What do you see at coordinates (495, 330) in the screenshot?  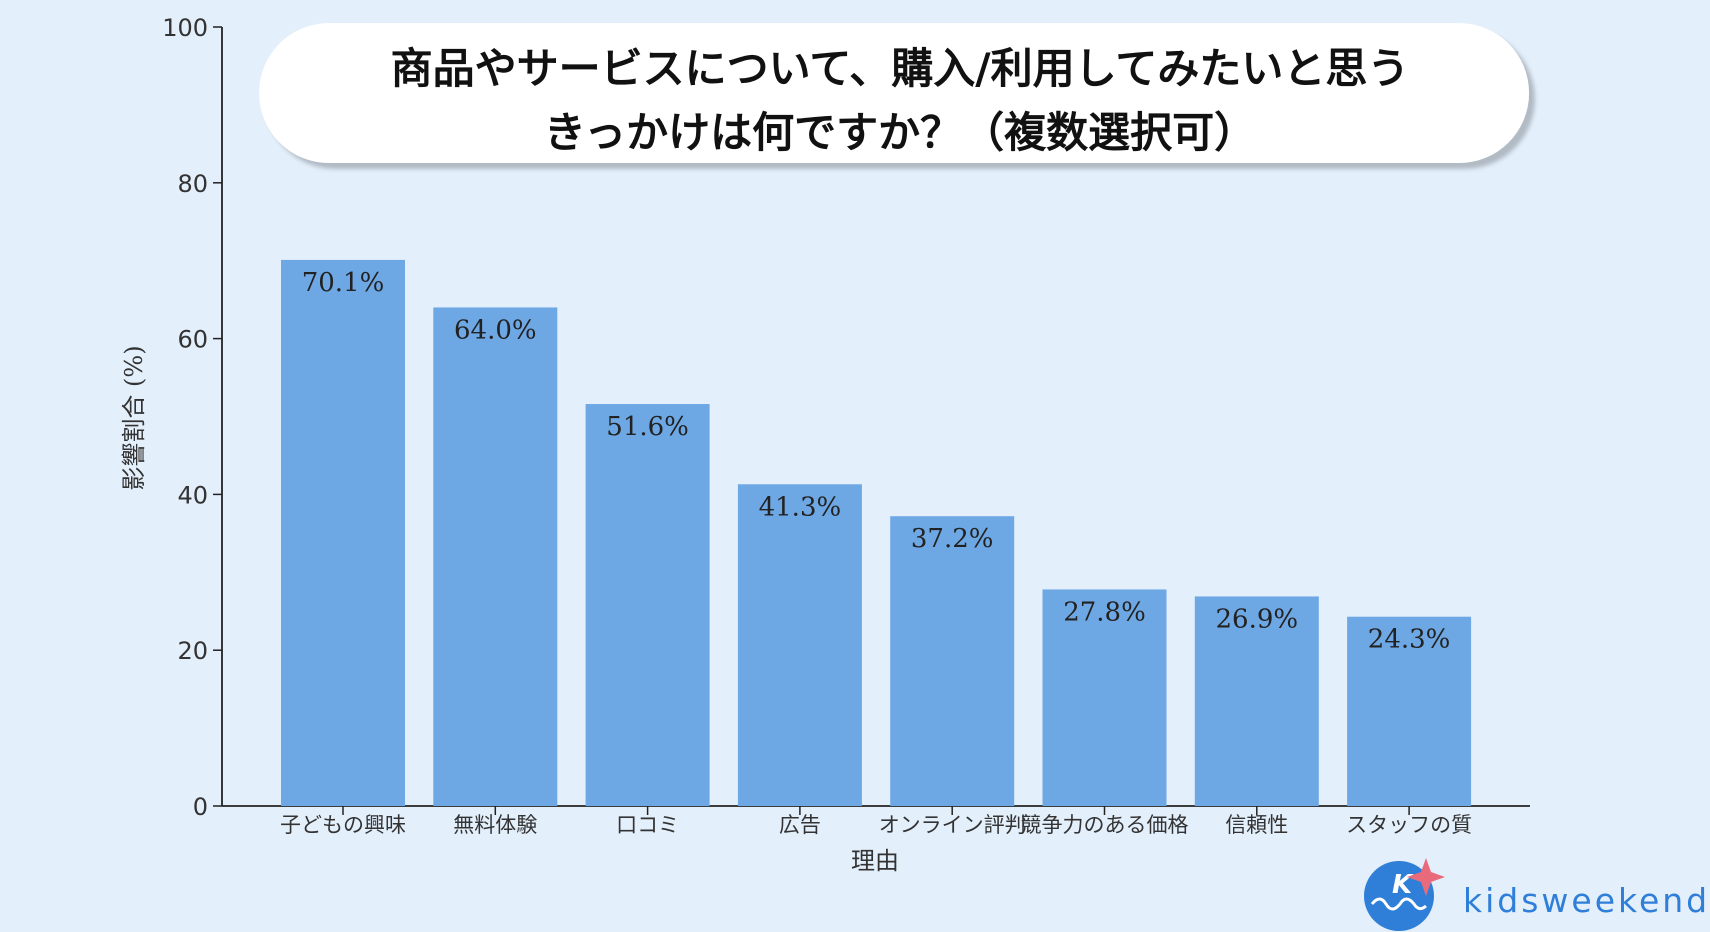 I see `bar-value-label: 64.0%` at bounding box center [495, 330].